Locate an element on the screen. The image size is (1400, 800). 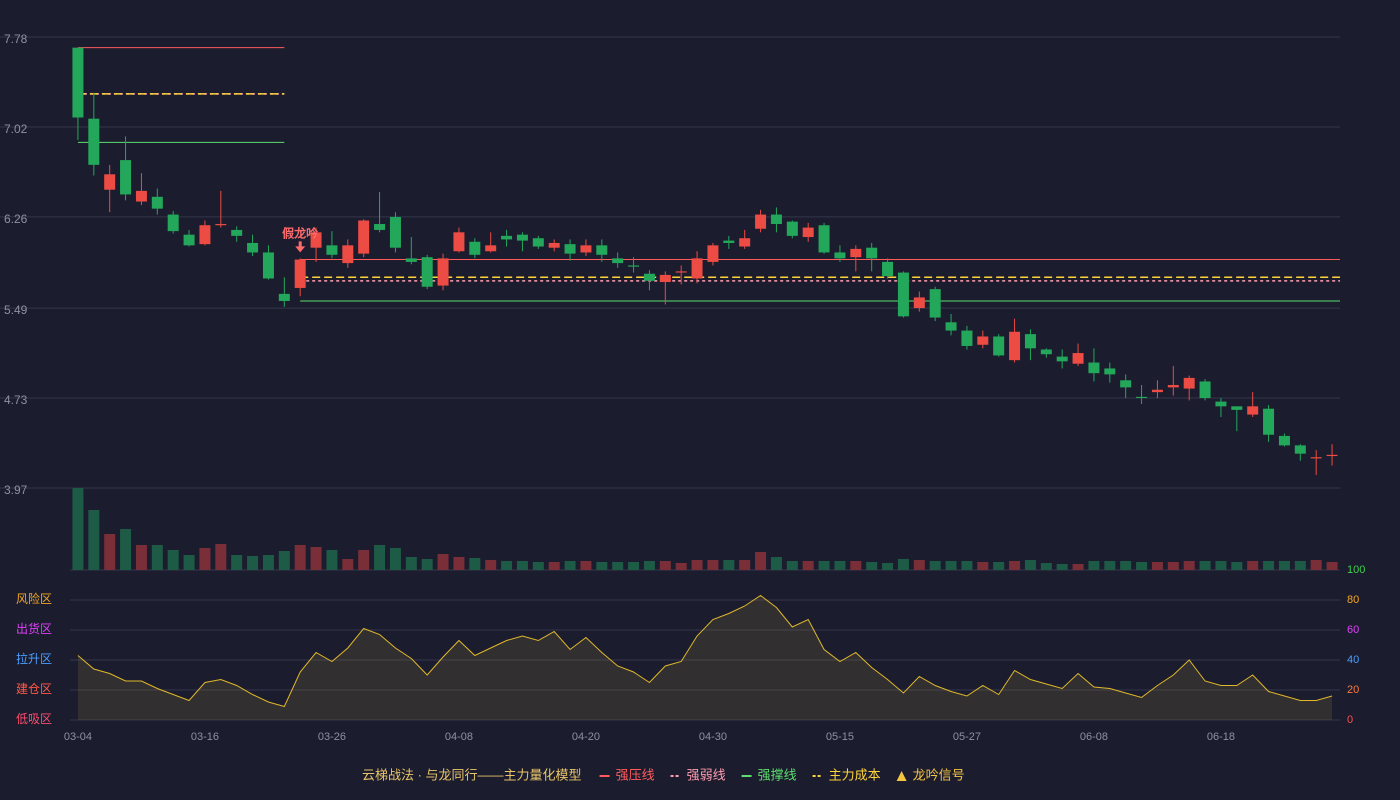
legend-label: 主力成本 is located at coordinates (855, 774).